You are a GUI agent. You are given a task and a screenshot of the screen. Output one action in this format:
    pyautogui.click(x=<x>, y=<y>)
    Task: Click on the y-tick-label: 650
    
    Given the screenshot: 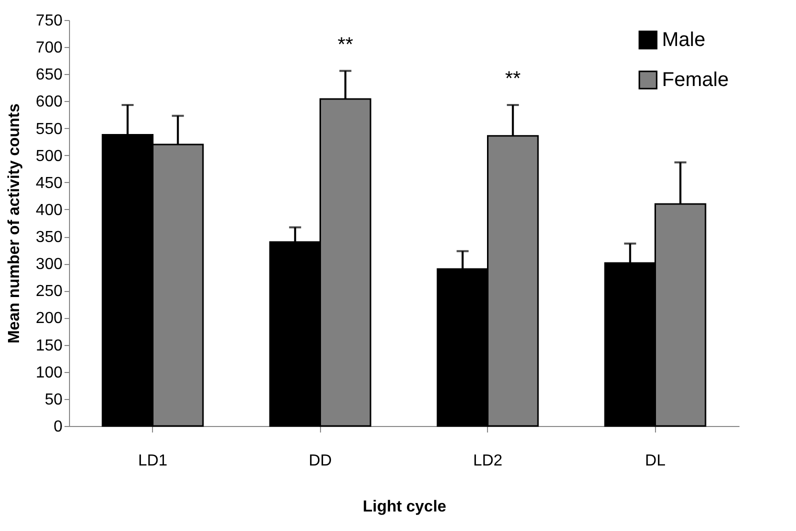 What is the action you would take?
    pyautogui.click(x=49, y=75)
    